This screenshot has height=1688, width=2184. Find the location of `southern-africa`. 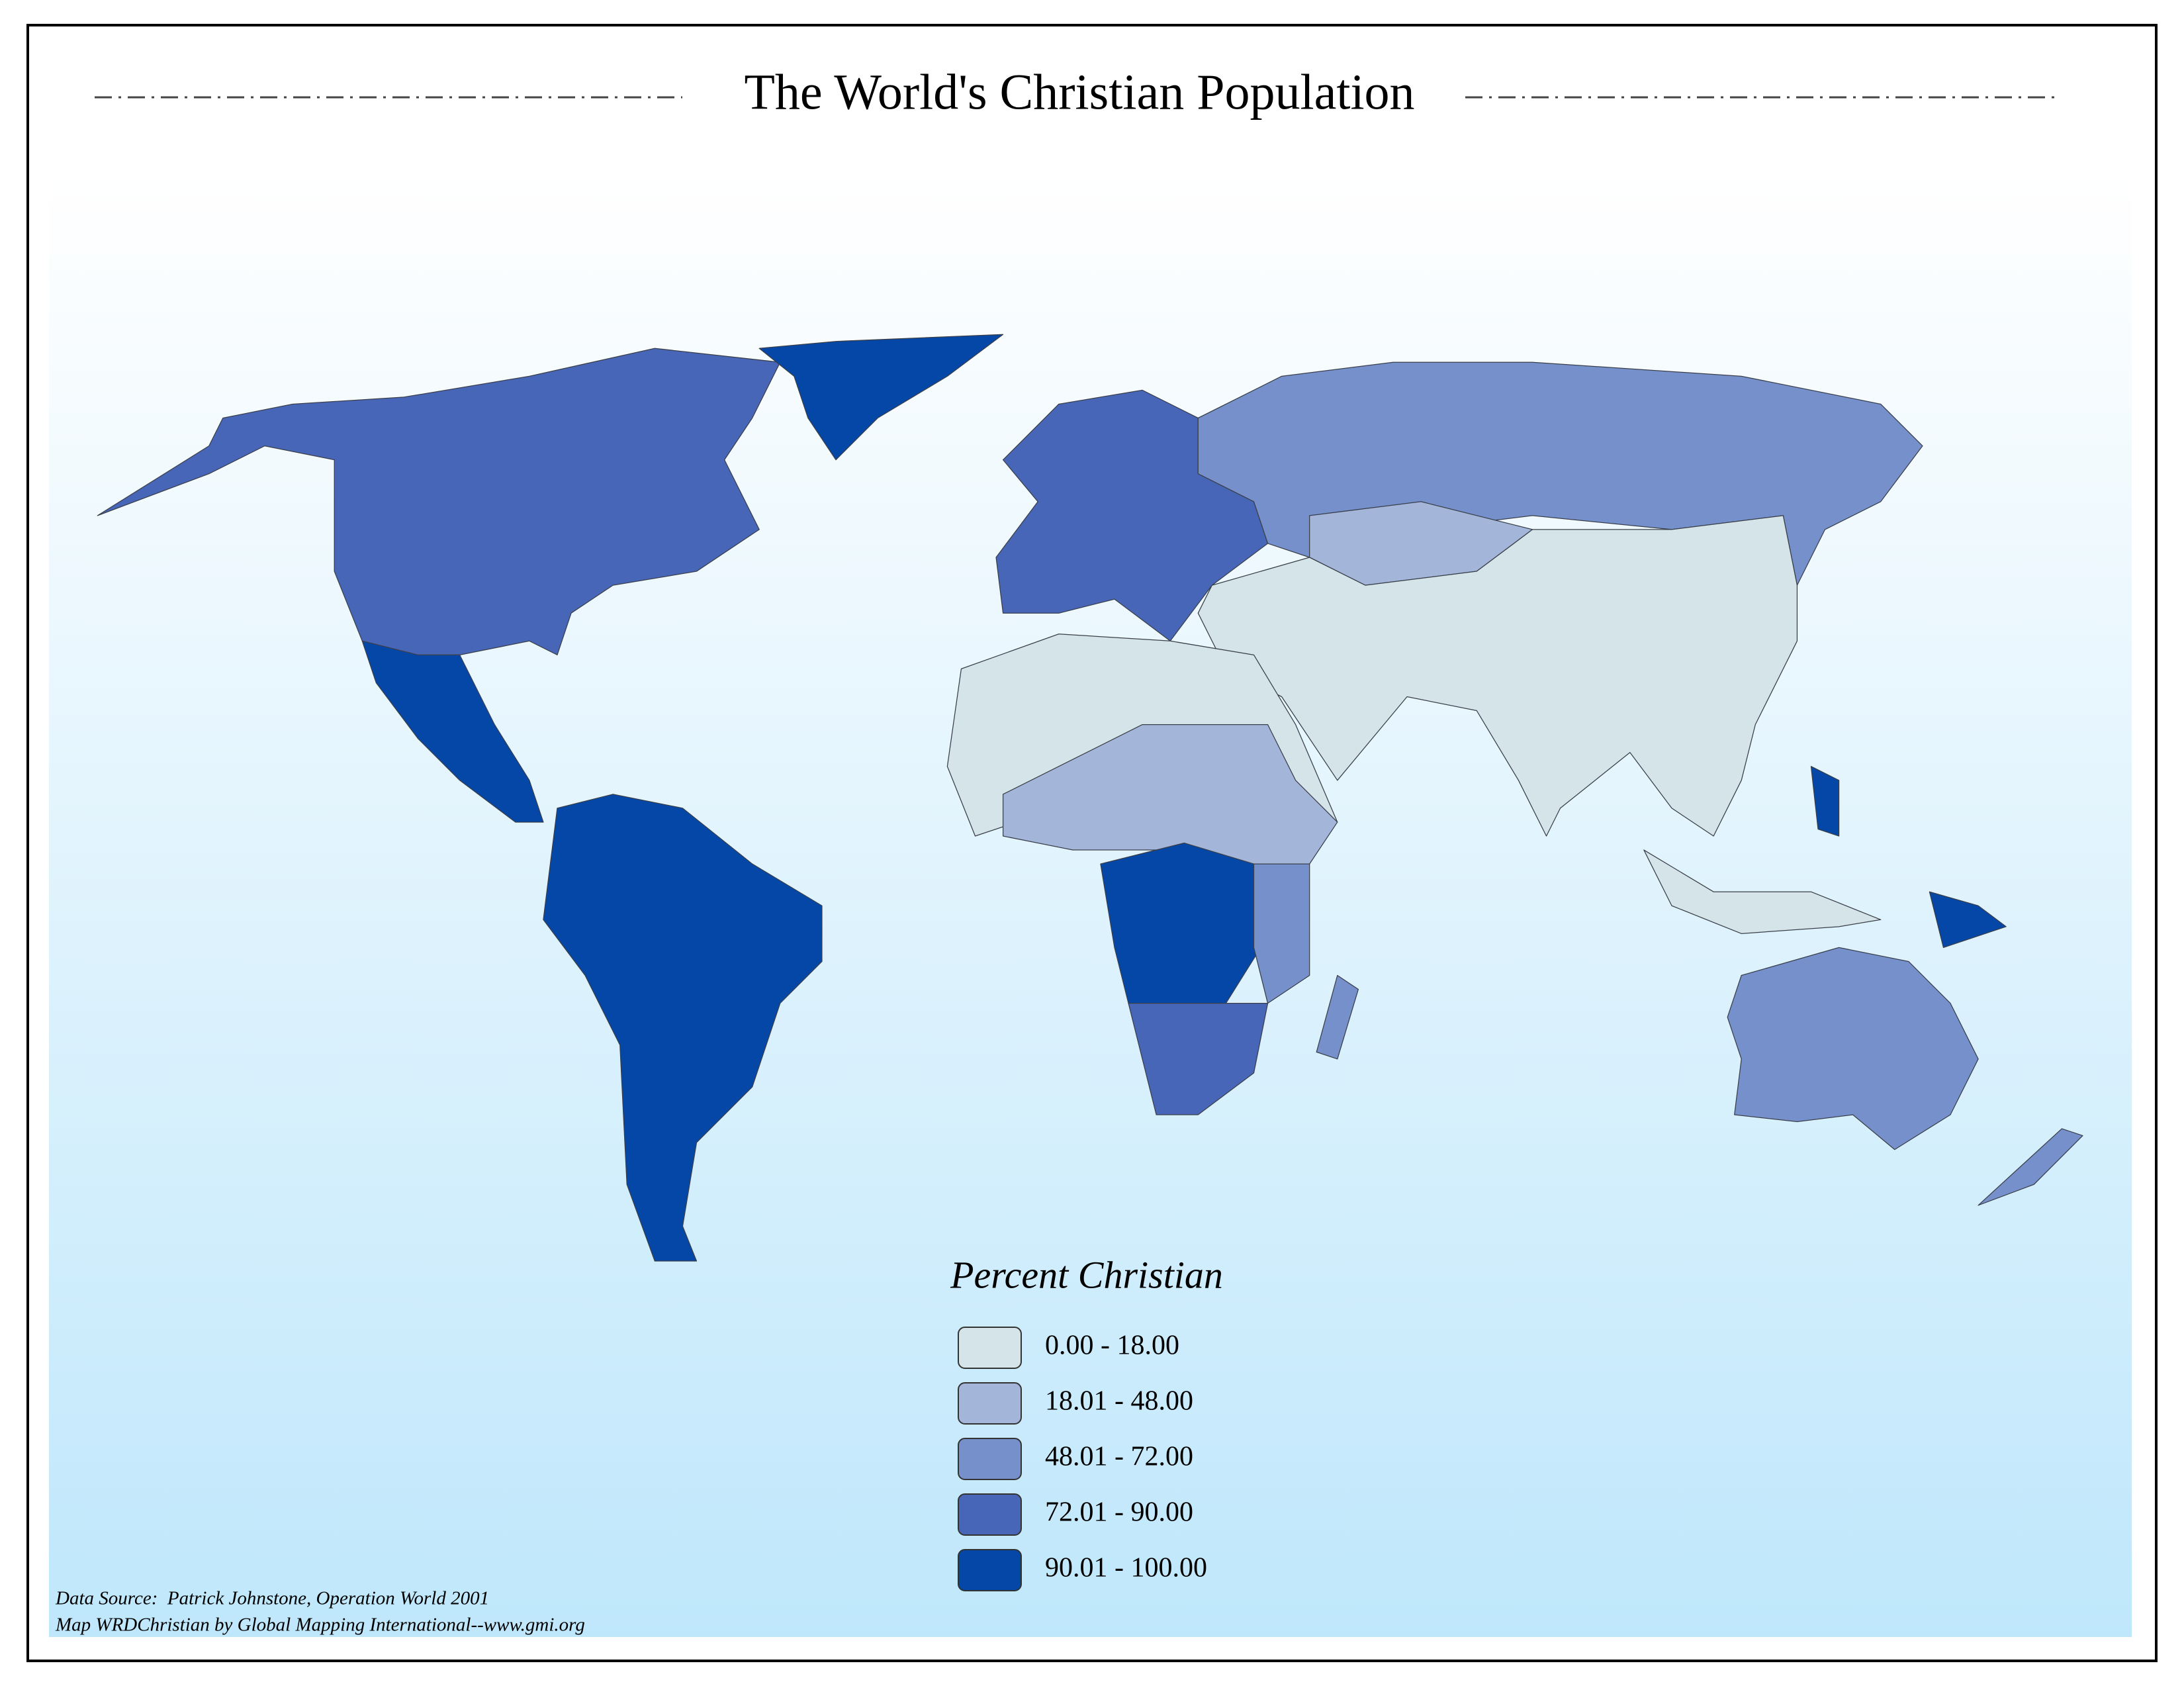

southern-africa is located at coordinates (1198, 1058).